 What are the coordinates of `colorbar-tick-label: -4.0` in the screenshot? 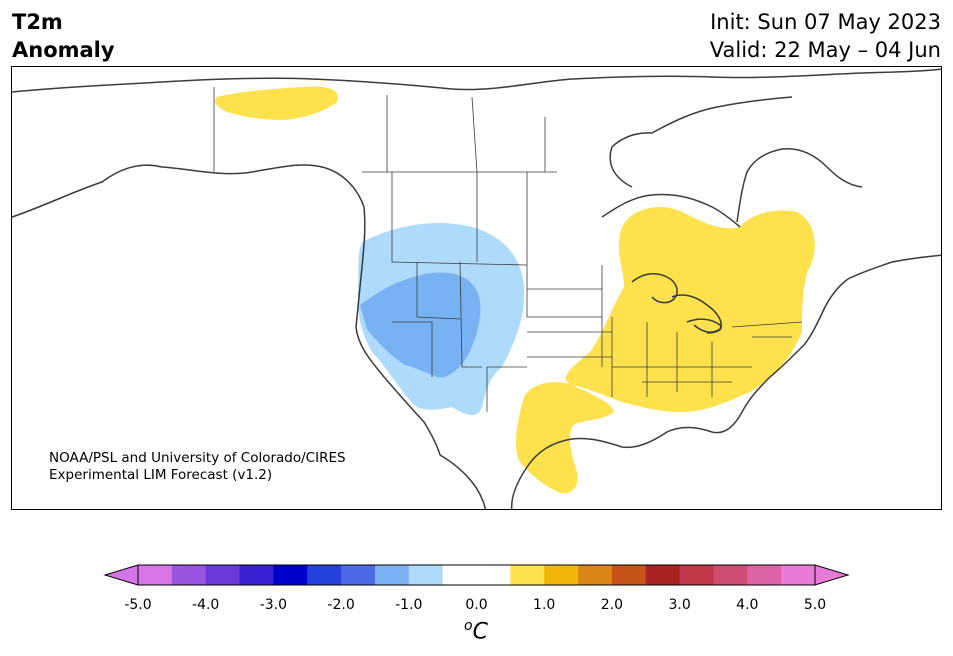 It's located at (206, 605).